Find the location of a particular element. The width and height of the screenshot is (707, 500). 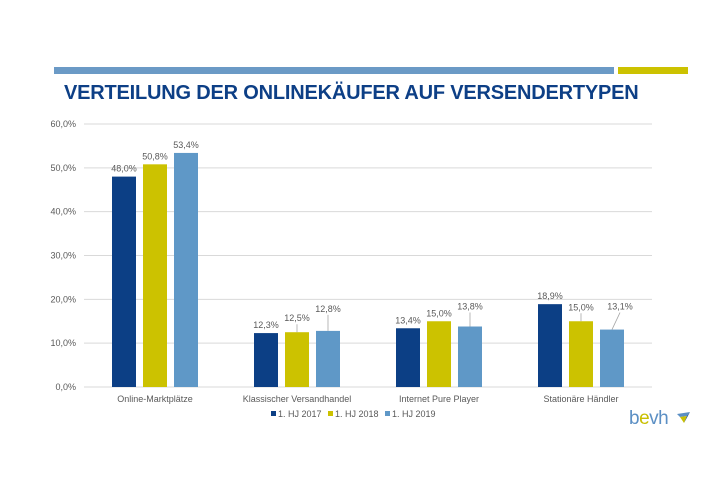

x-category-label: Internet Pure Player is located at coordinates (439, 399).